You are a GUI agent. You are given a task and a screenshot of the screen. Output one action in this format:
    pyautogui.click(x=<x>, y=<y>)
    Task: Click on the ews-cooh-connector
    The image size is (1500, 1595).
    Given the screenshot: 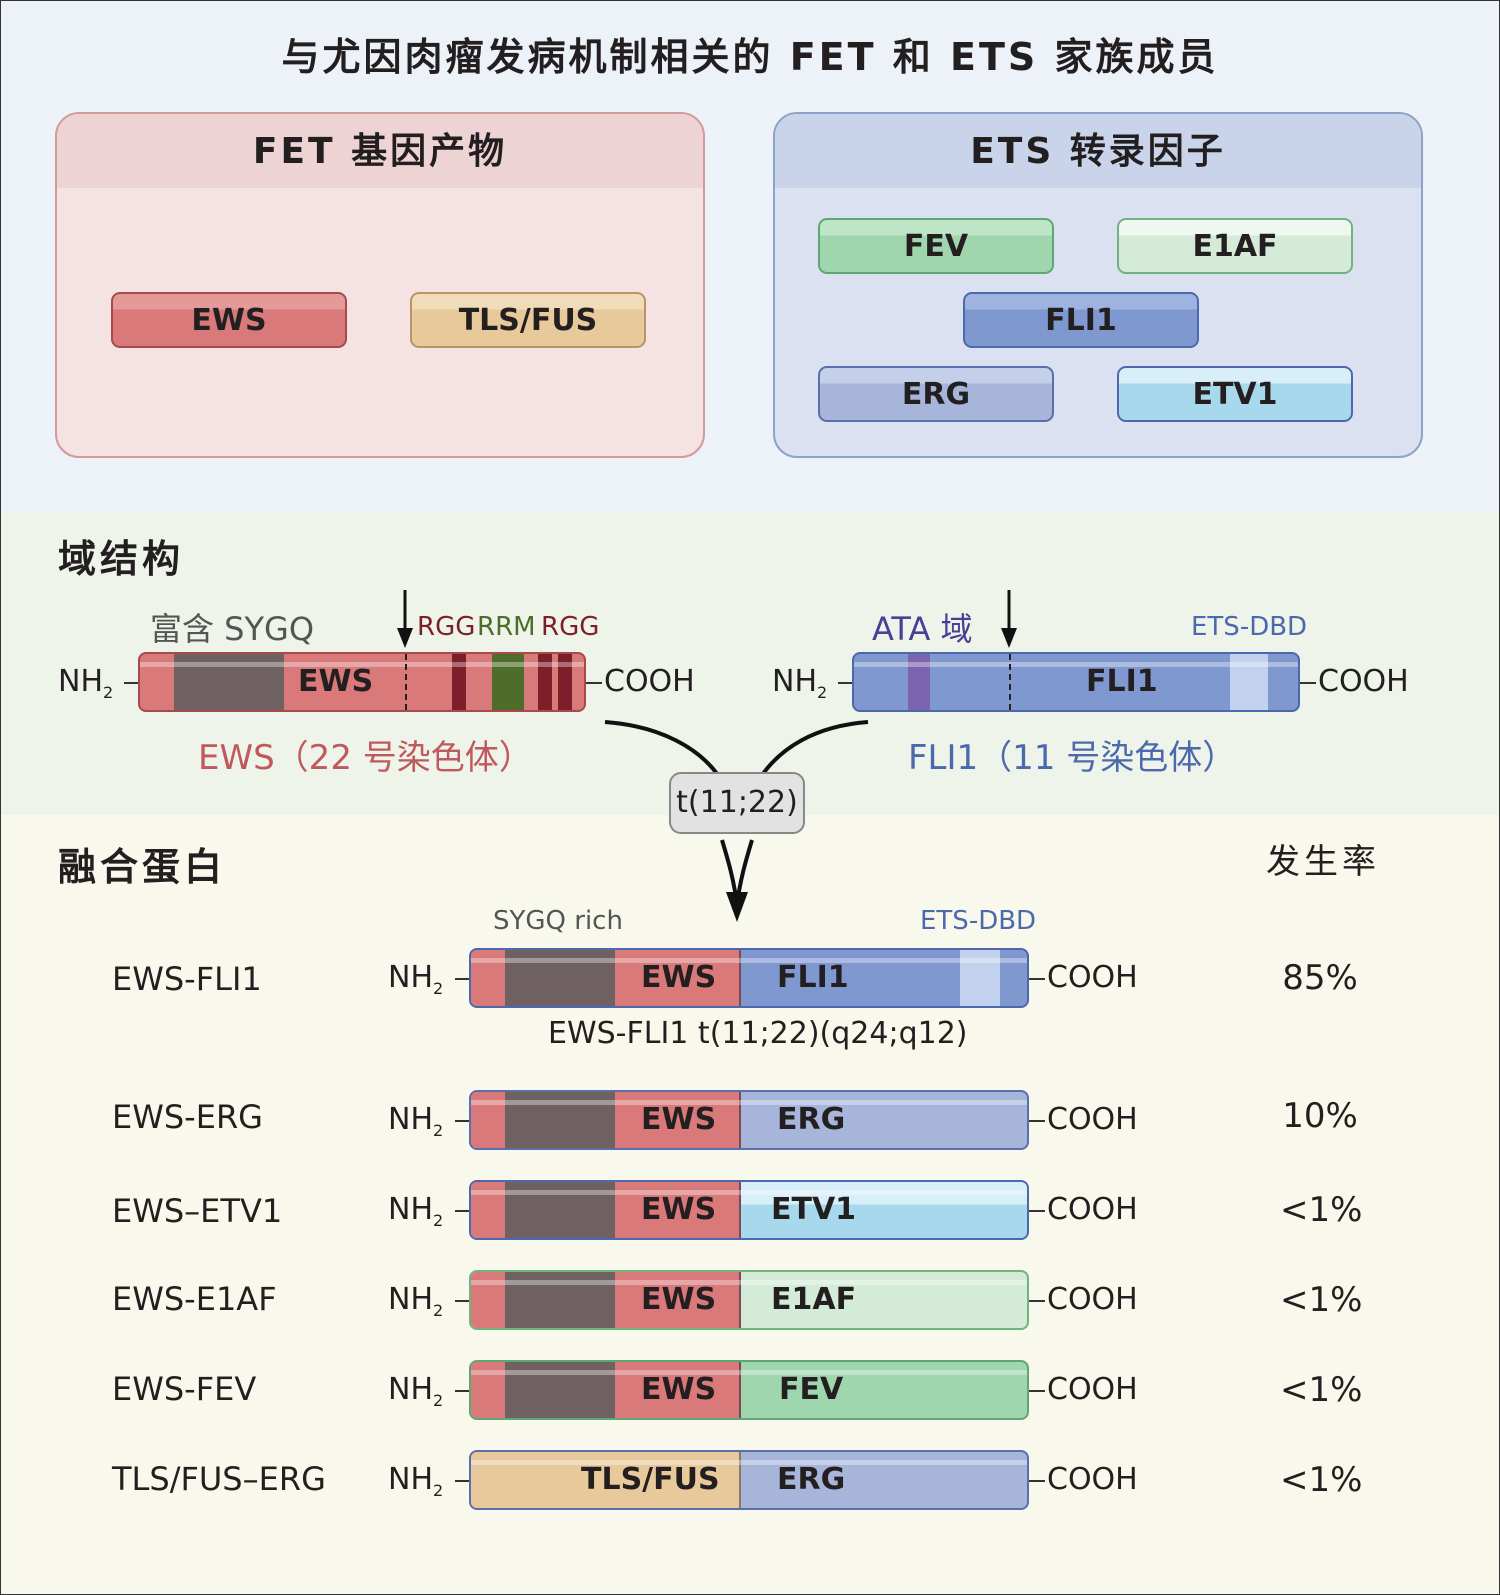 What is the action you would take?
    pyautogui.click(x=594, y=683)
    